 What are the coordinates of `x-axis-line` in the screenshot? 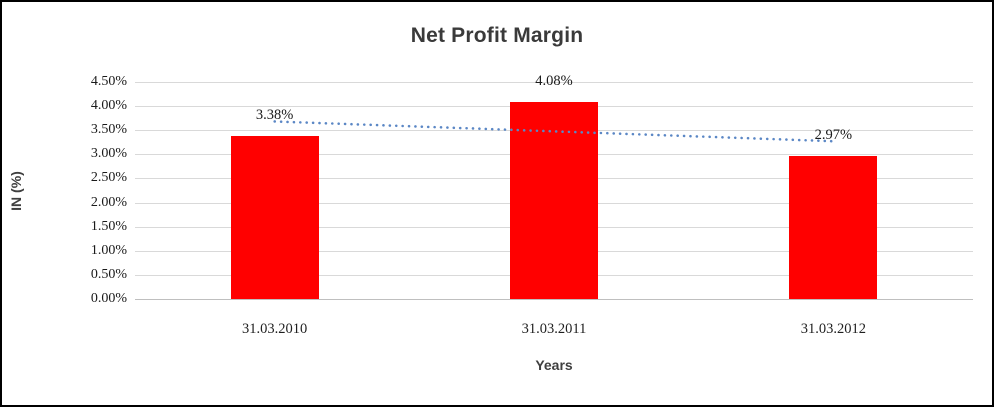 It's located at (554, 299).